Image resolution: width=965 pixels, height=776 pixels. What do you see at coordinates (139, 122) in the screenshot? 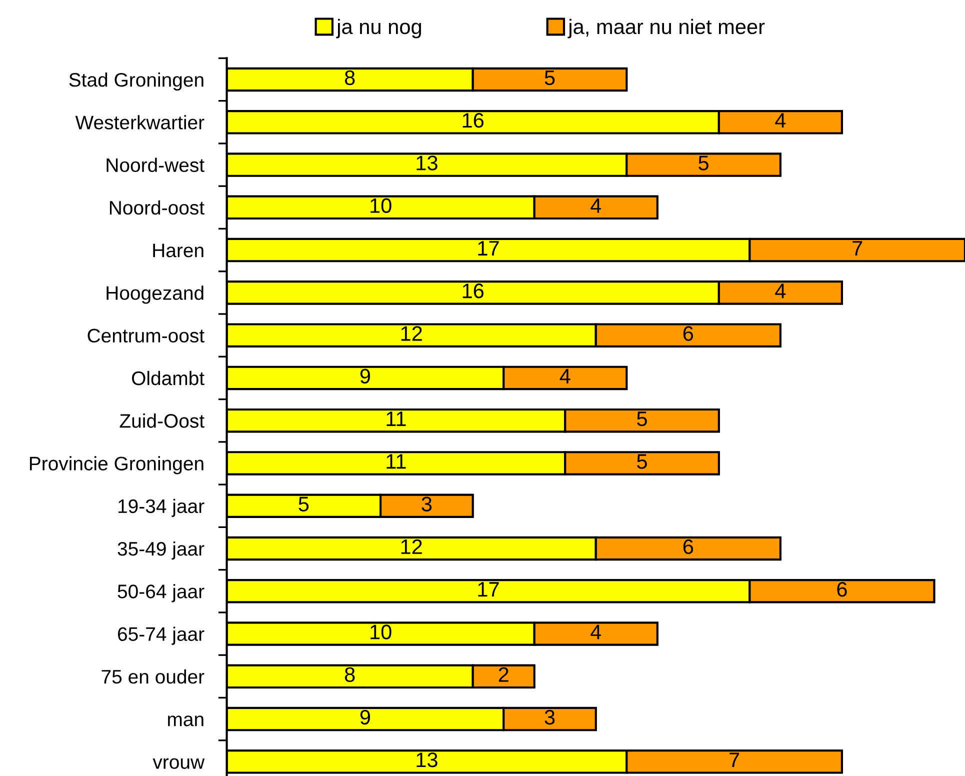
I see `y-tick-label: Westerkwartier` at bounding box center [139, 122].